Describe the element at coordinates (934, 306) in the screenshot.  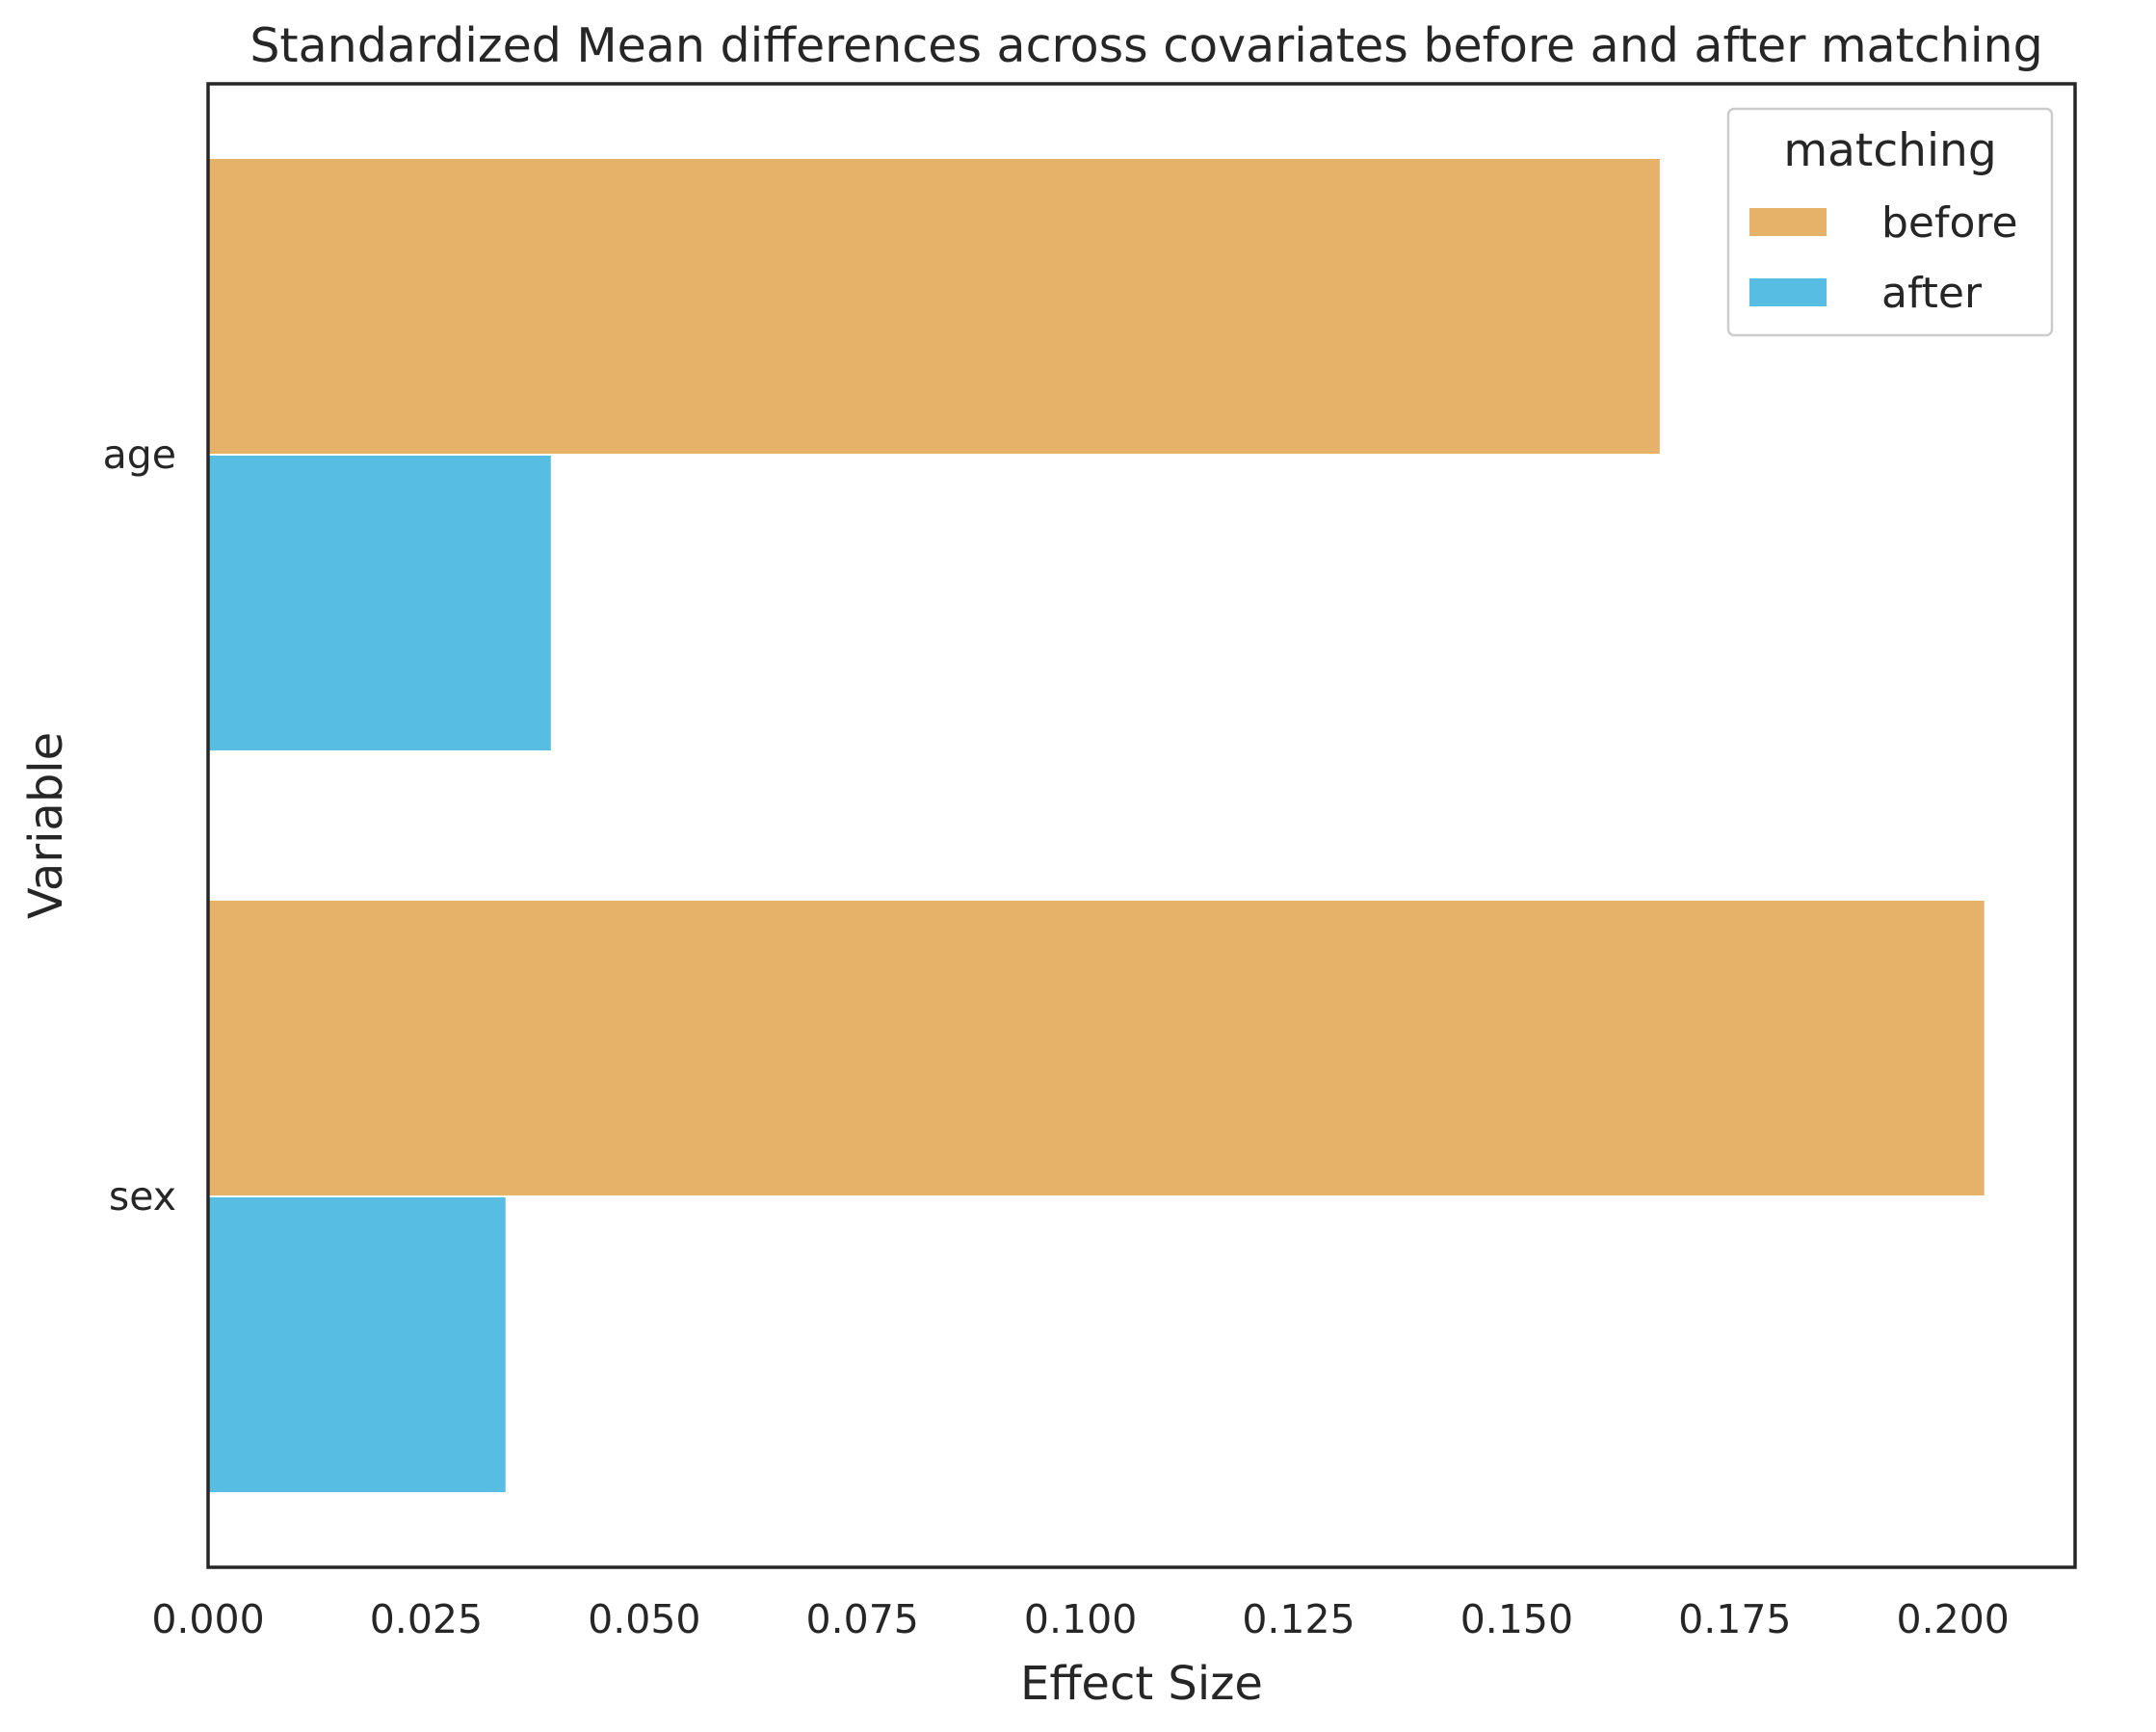
I see `bar-age-before` at that location.